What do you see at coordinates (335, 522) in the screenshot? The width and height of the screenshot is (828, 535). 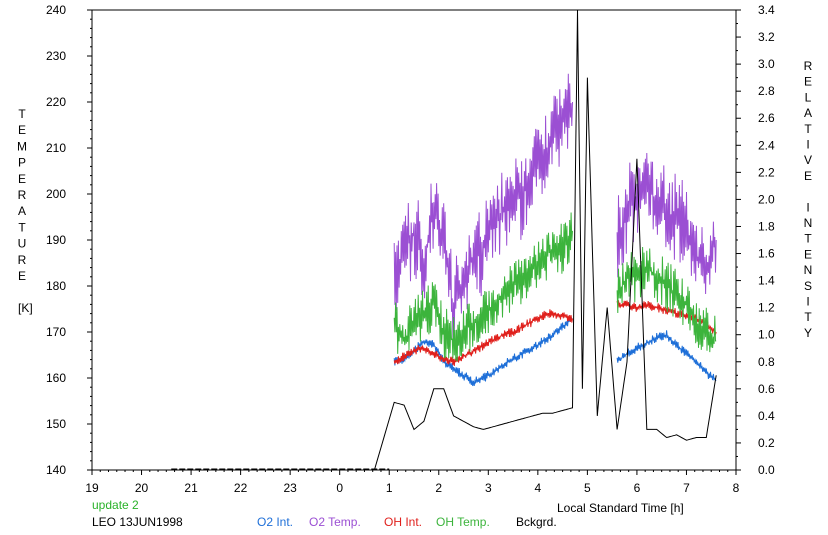 I see `legend-item: O2 Temp.` at bounding box center [335, 522].